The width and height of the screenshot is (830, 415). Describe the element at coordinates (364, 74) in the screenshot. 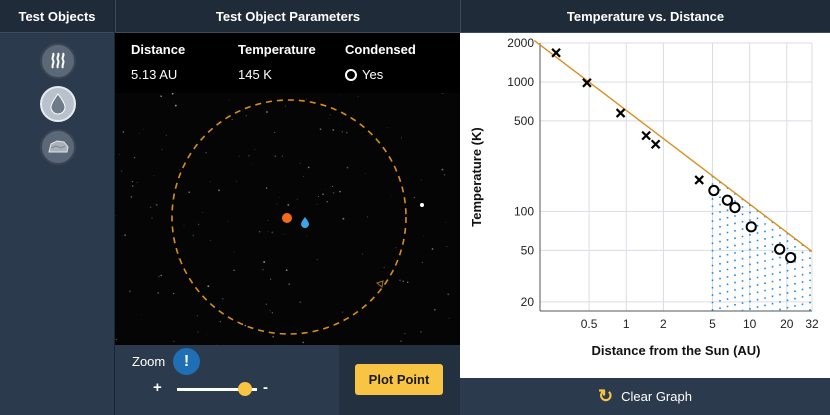

I see `condensed-value: Yes` at that location.